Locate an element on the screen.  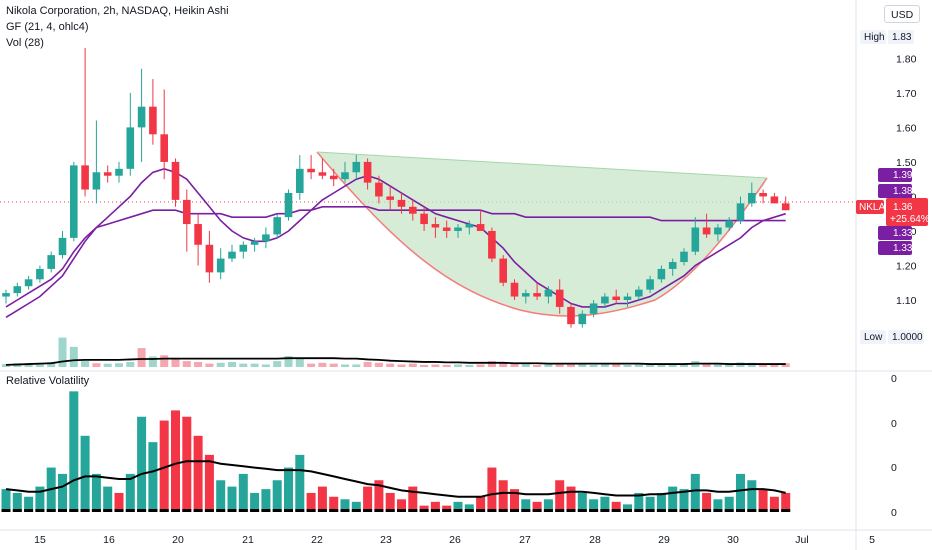
ma-upper-tag-2: 1.38 is located at coordinates (903, 191).